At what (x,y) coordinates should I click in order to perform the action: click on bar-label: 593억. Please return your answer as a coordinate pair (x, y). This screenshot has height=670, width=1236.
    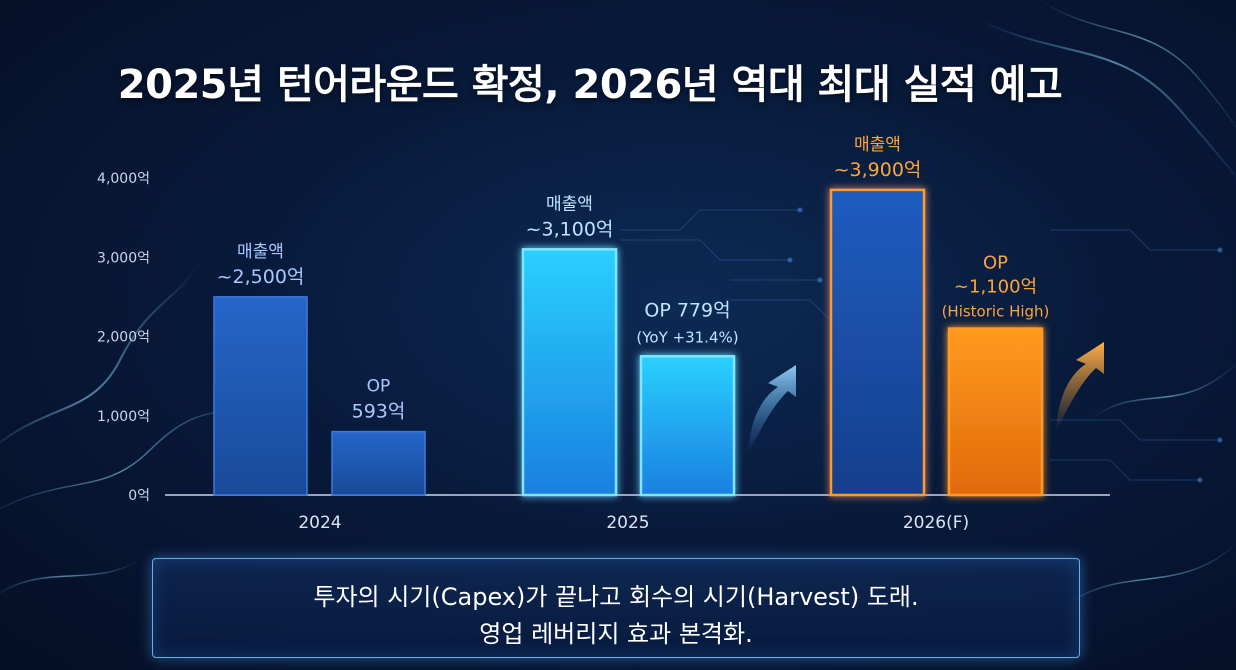
    Looking at the image, I should click on (379, 412).